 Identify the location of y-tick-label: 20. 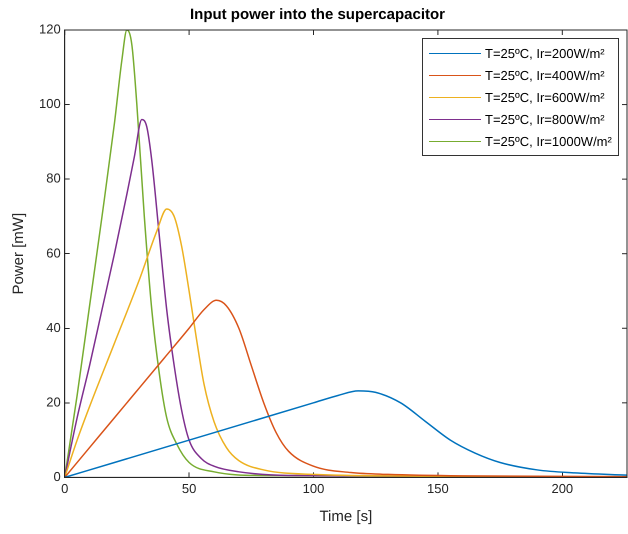
(53, 402).